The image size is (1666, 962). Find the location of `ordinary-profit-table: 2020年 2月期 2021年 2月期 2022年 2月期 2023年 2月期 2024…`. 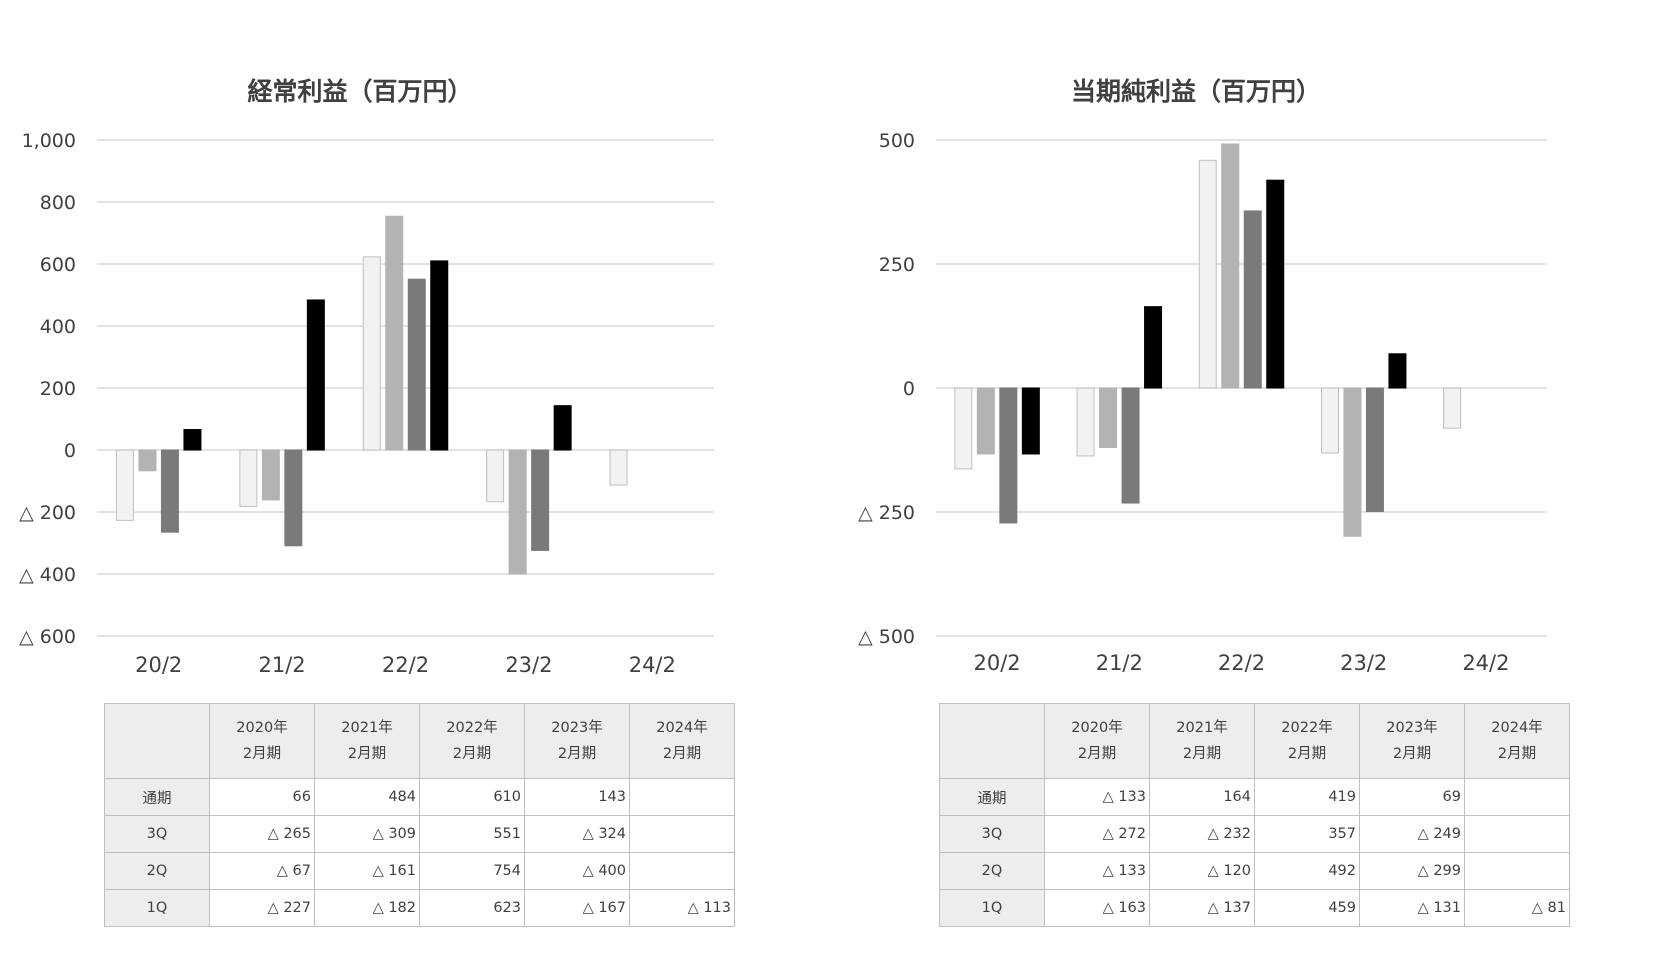

ordinary-profit-table: 2020年 2月期 2021年 2月期 2022年 2月期 2023年 2月期 2024… is located at coordinates (419, 815).